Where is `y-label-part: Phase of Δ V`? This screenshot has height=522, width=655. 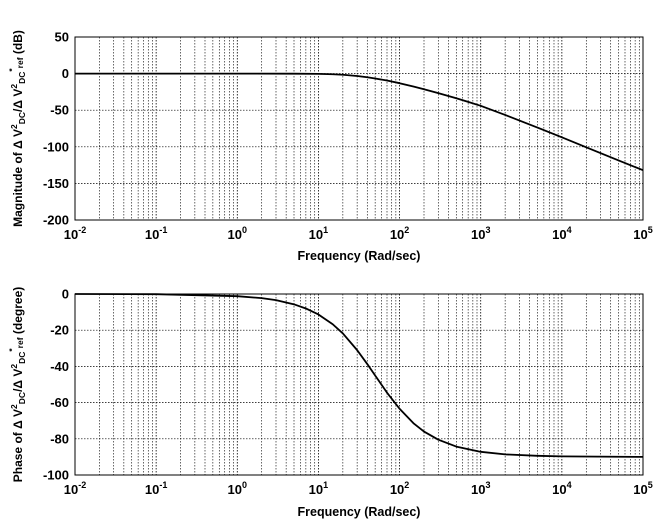
y-label-part: Phase of Δ V is located at coordinates (18, 445).